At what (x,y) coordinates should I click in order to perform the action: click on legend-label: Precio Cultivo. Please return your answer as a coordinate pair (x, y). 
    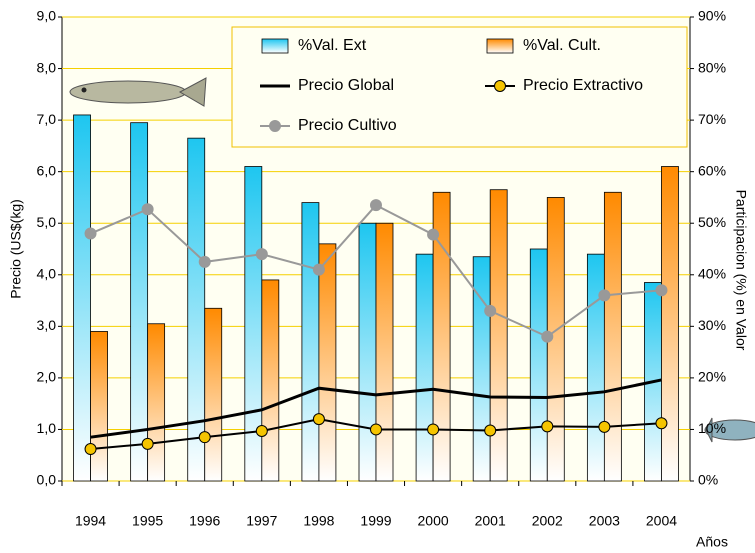
    Looking at the image, I should click on (347, 125).